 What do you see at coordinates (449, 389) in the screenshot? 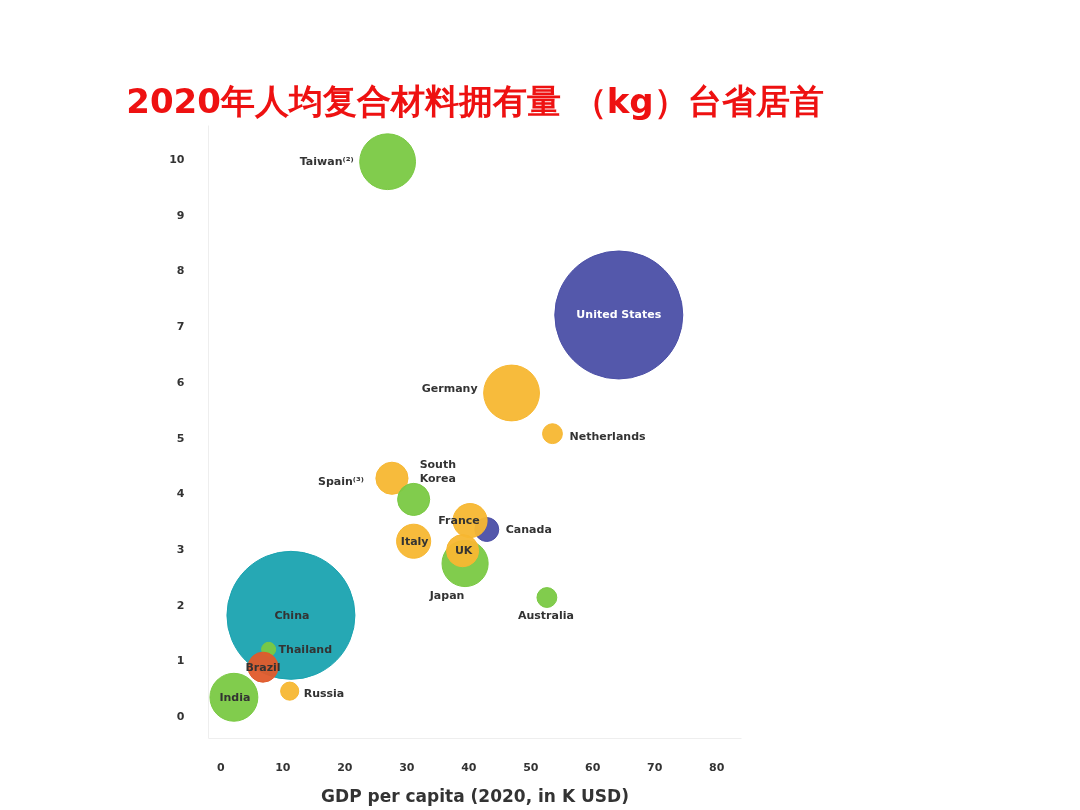
I see `series-label: Germany` at bounding box center [449, 389].